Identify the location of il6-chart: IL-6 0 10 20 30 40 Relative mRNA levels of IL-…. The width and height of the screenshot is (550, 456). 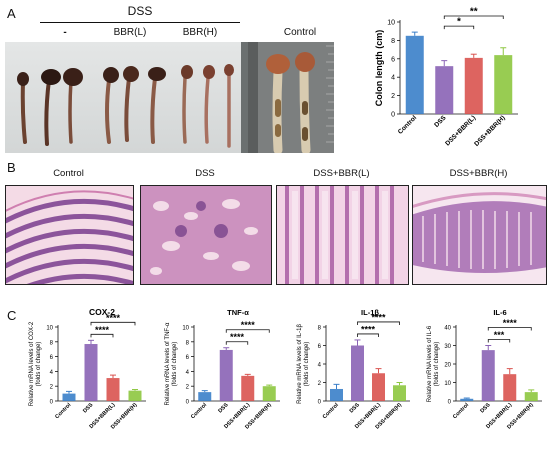
(484, 369).